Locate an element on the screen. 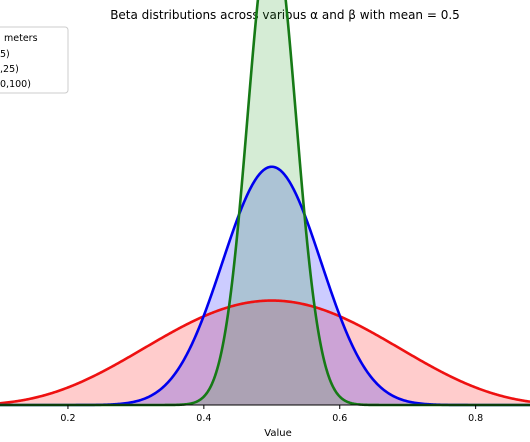 The height and width of the screenshot is (442, 530). x-tick-label-2: 0.6 is located at coordinates (339, 418).